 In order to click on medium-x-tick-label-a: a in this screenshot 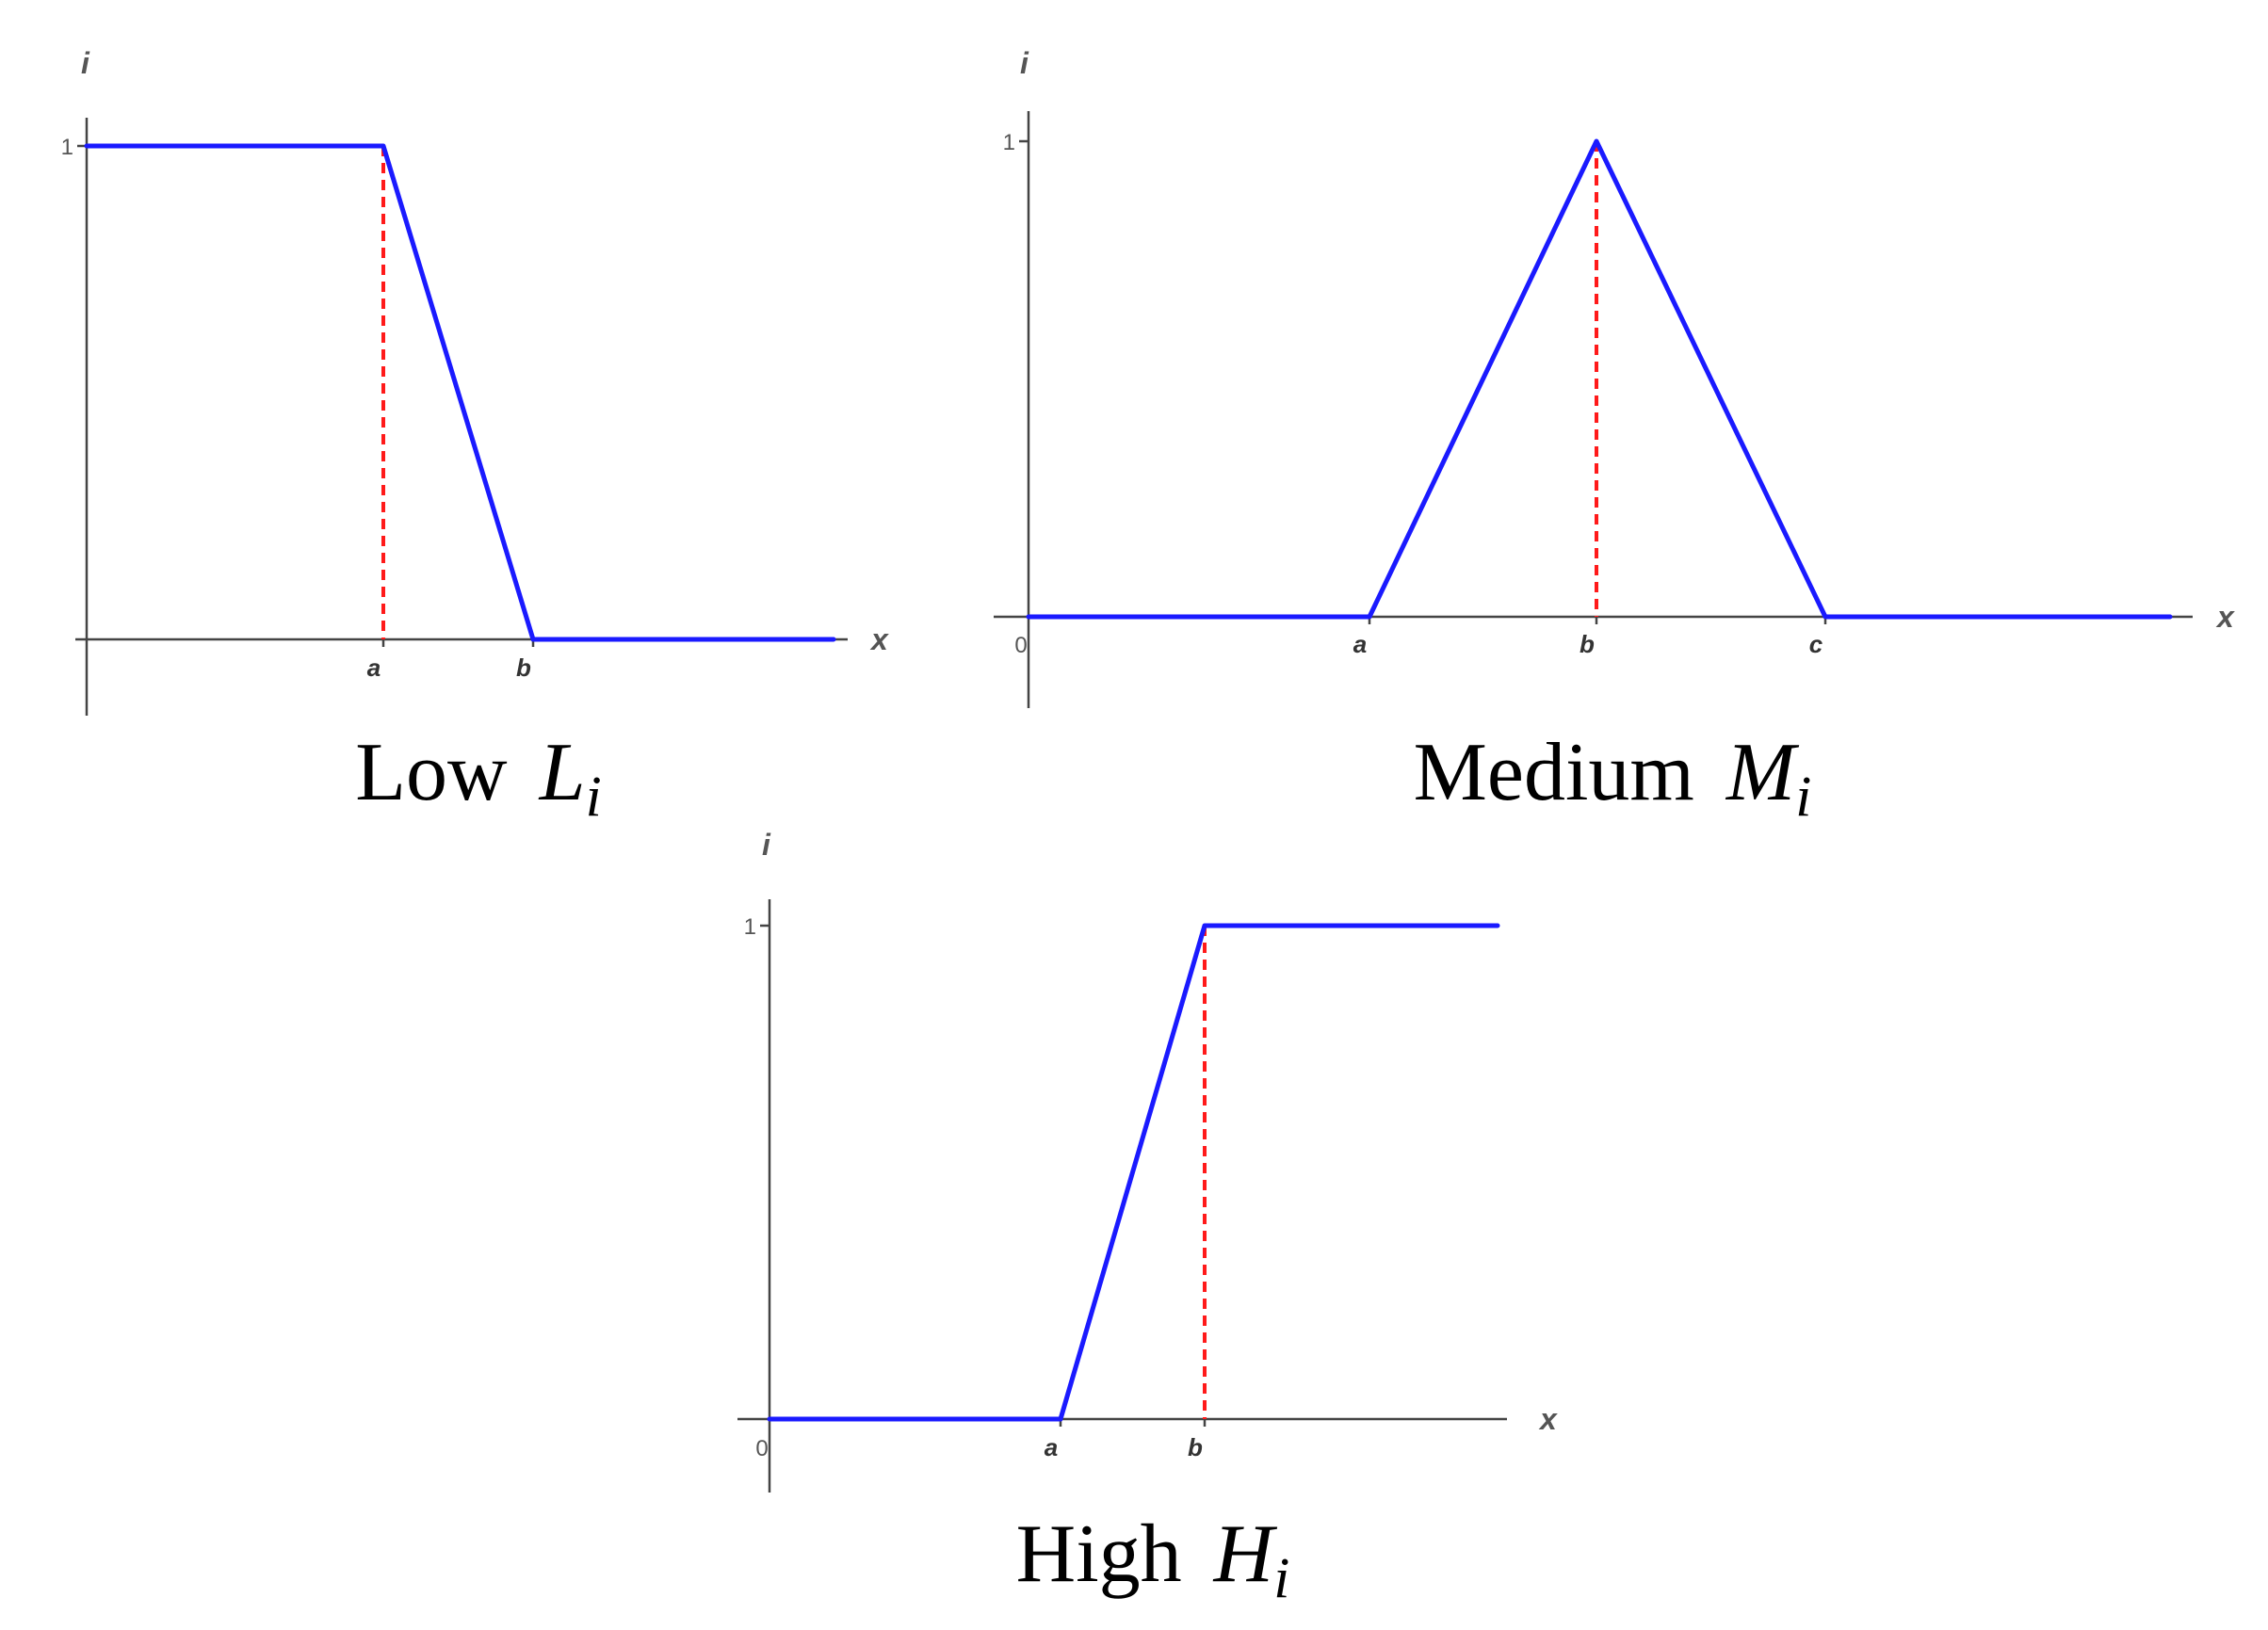, I will do `click(1360, 644)`.